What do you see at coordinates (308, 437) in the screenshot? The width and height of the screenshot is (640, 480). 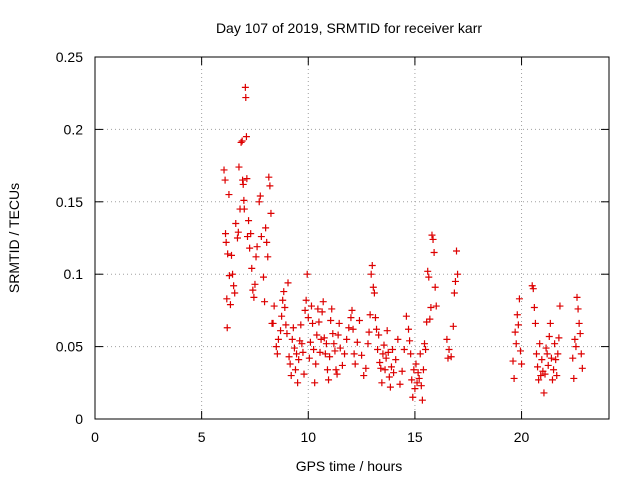 I see `x-tick-label: 10` at bounding box center [308, 437].